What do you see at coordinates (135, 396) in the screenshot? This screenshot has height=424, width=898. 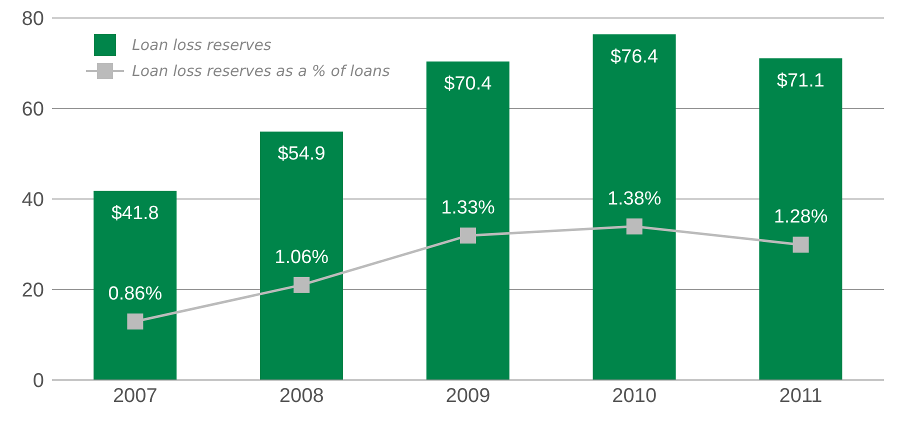 I see `x-tick-label: 2007` at bounding box center [135, 396].